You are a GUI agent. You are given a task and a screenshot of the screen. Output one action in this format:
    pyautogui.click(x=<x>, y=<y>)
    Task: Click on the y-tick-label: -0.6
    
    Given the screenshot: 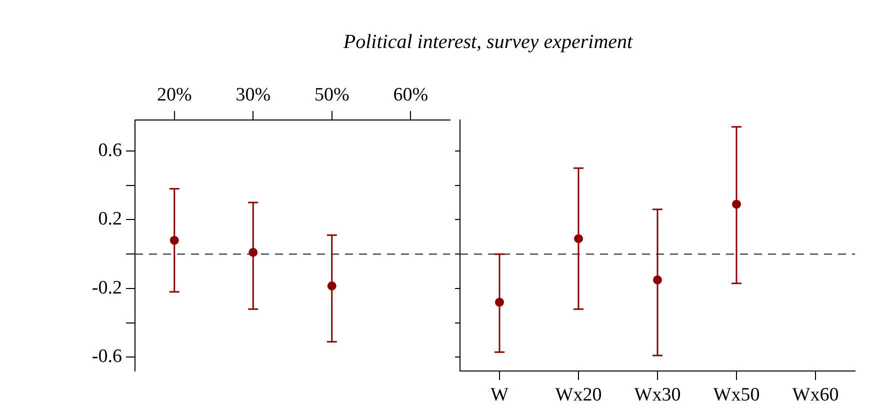 What is the action you would take?
    pyautogui.click(x=107, y=357)
    